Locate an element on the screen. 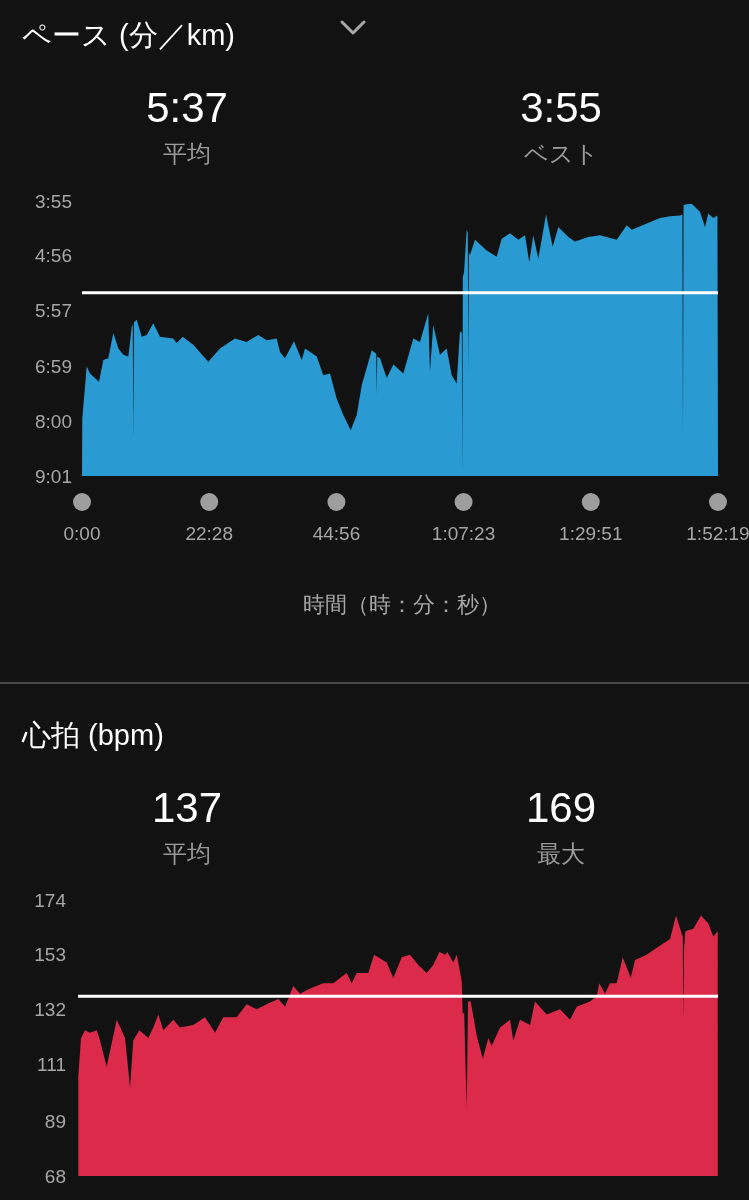  y-tick-label: 153 is located at coordinates (50, 955).